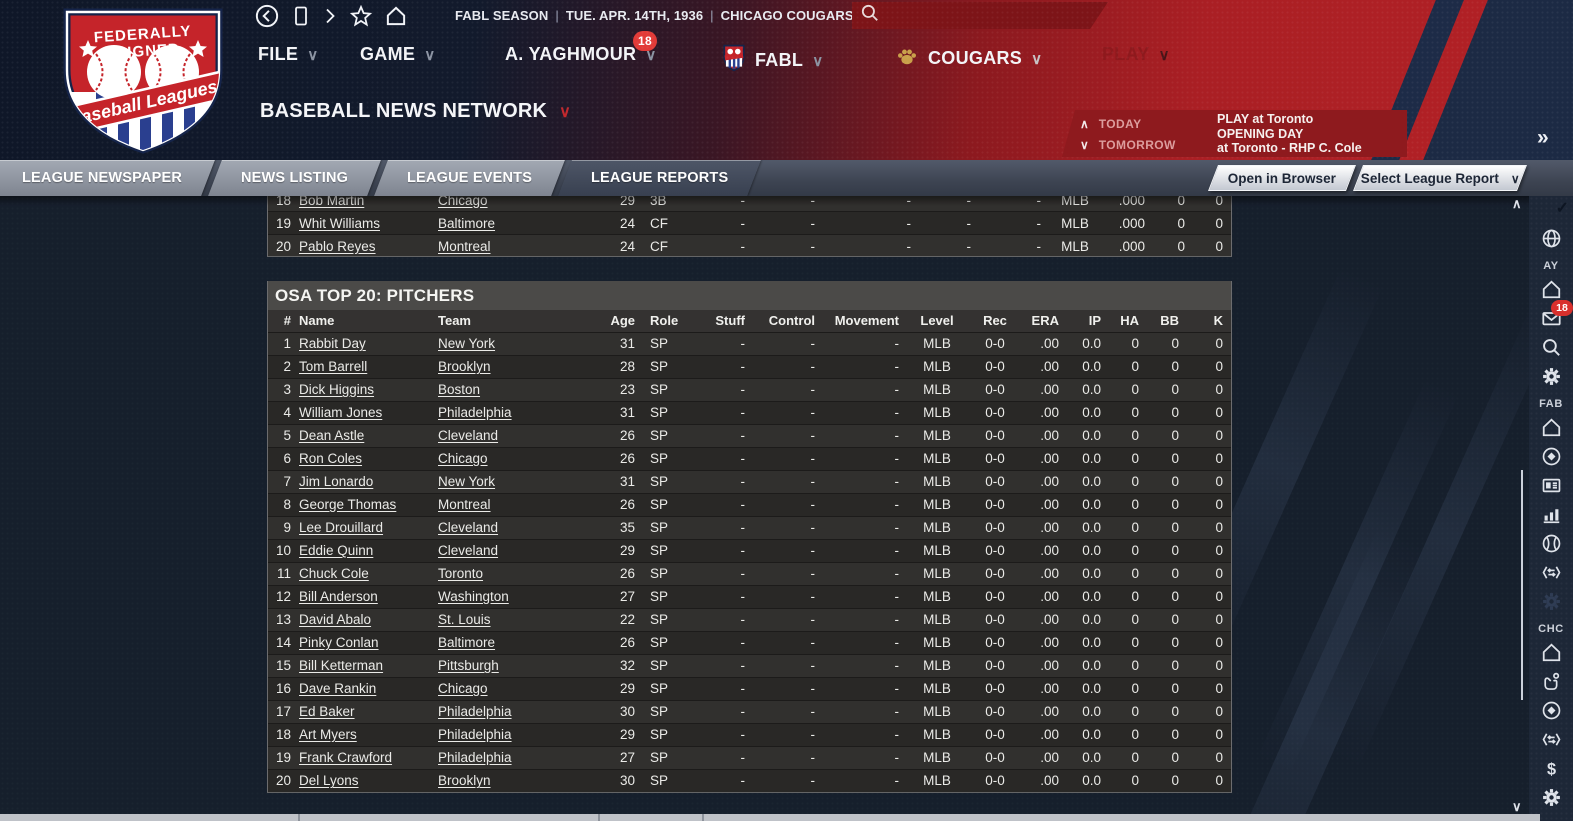 Image resolution: width=1573 pixels, height=821 pixels. Describe the element at coordinates (267, 16) in the screenshot. I see `back-icon` at that location.